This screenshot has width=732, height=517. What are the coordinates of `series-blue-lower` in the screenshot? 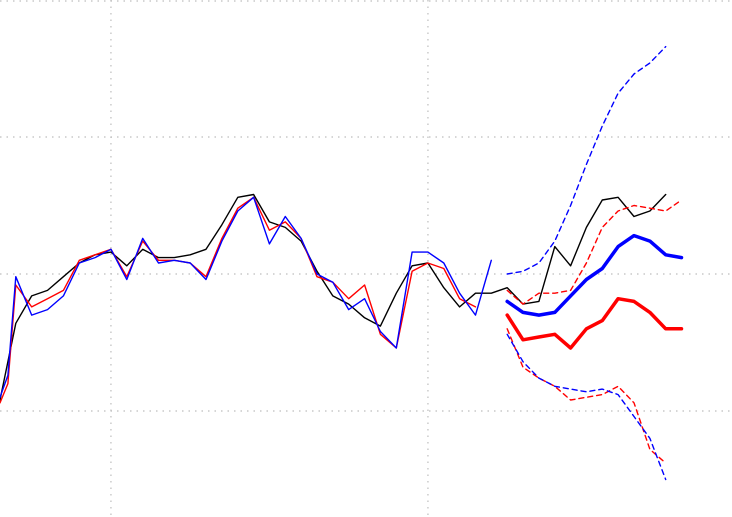 It's located at (586, 407).